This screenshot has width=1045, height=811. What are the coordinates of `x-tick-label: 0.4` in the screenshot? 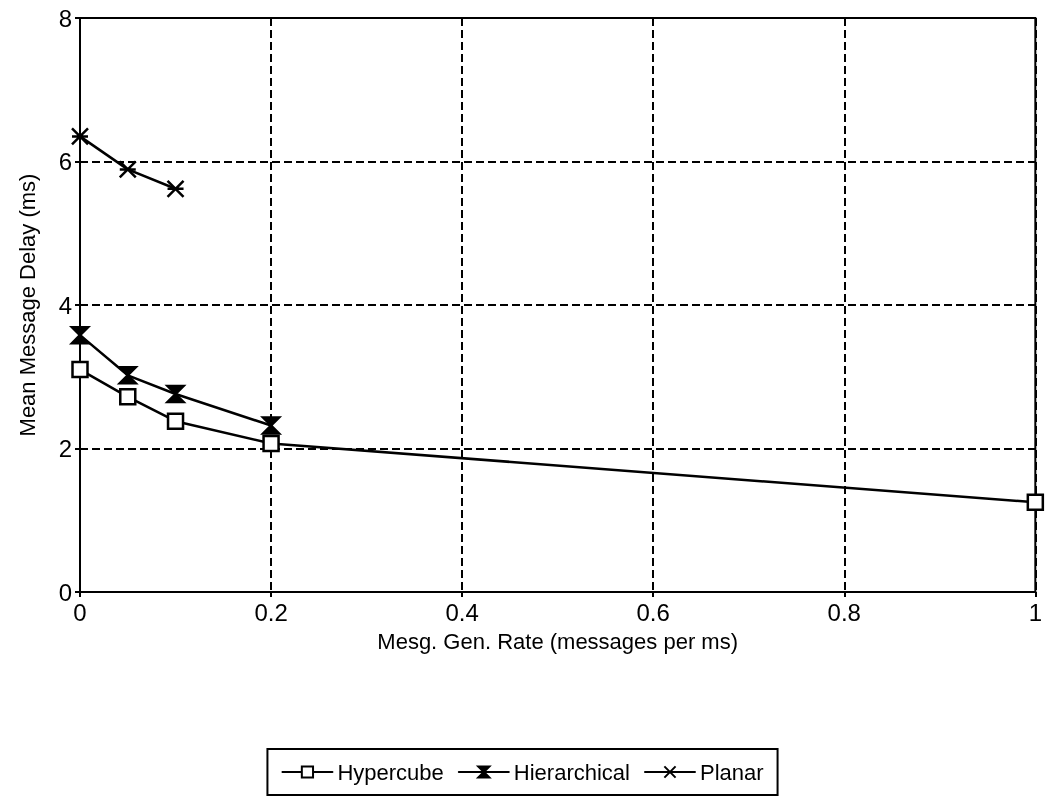 It's located at (462, 612).